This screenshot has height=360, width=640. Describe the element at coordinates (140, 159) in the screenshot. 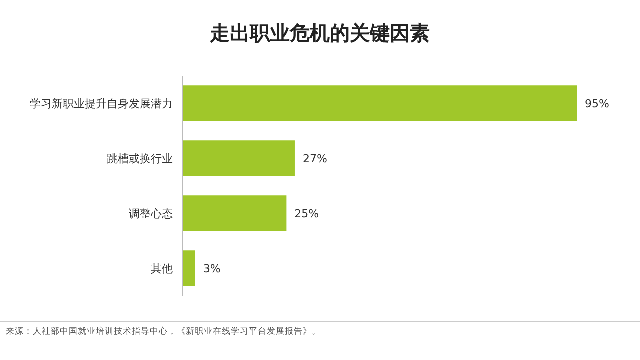

I see `y-tick-label: 跳槽或换行业` at that location.